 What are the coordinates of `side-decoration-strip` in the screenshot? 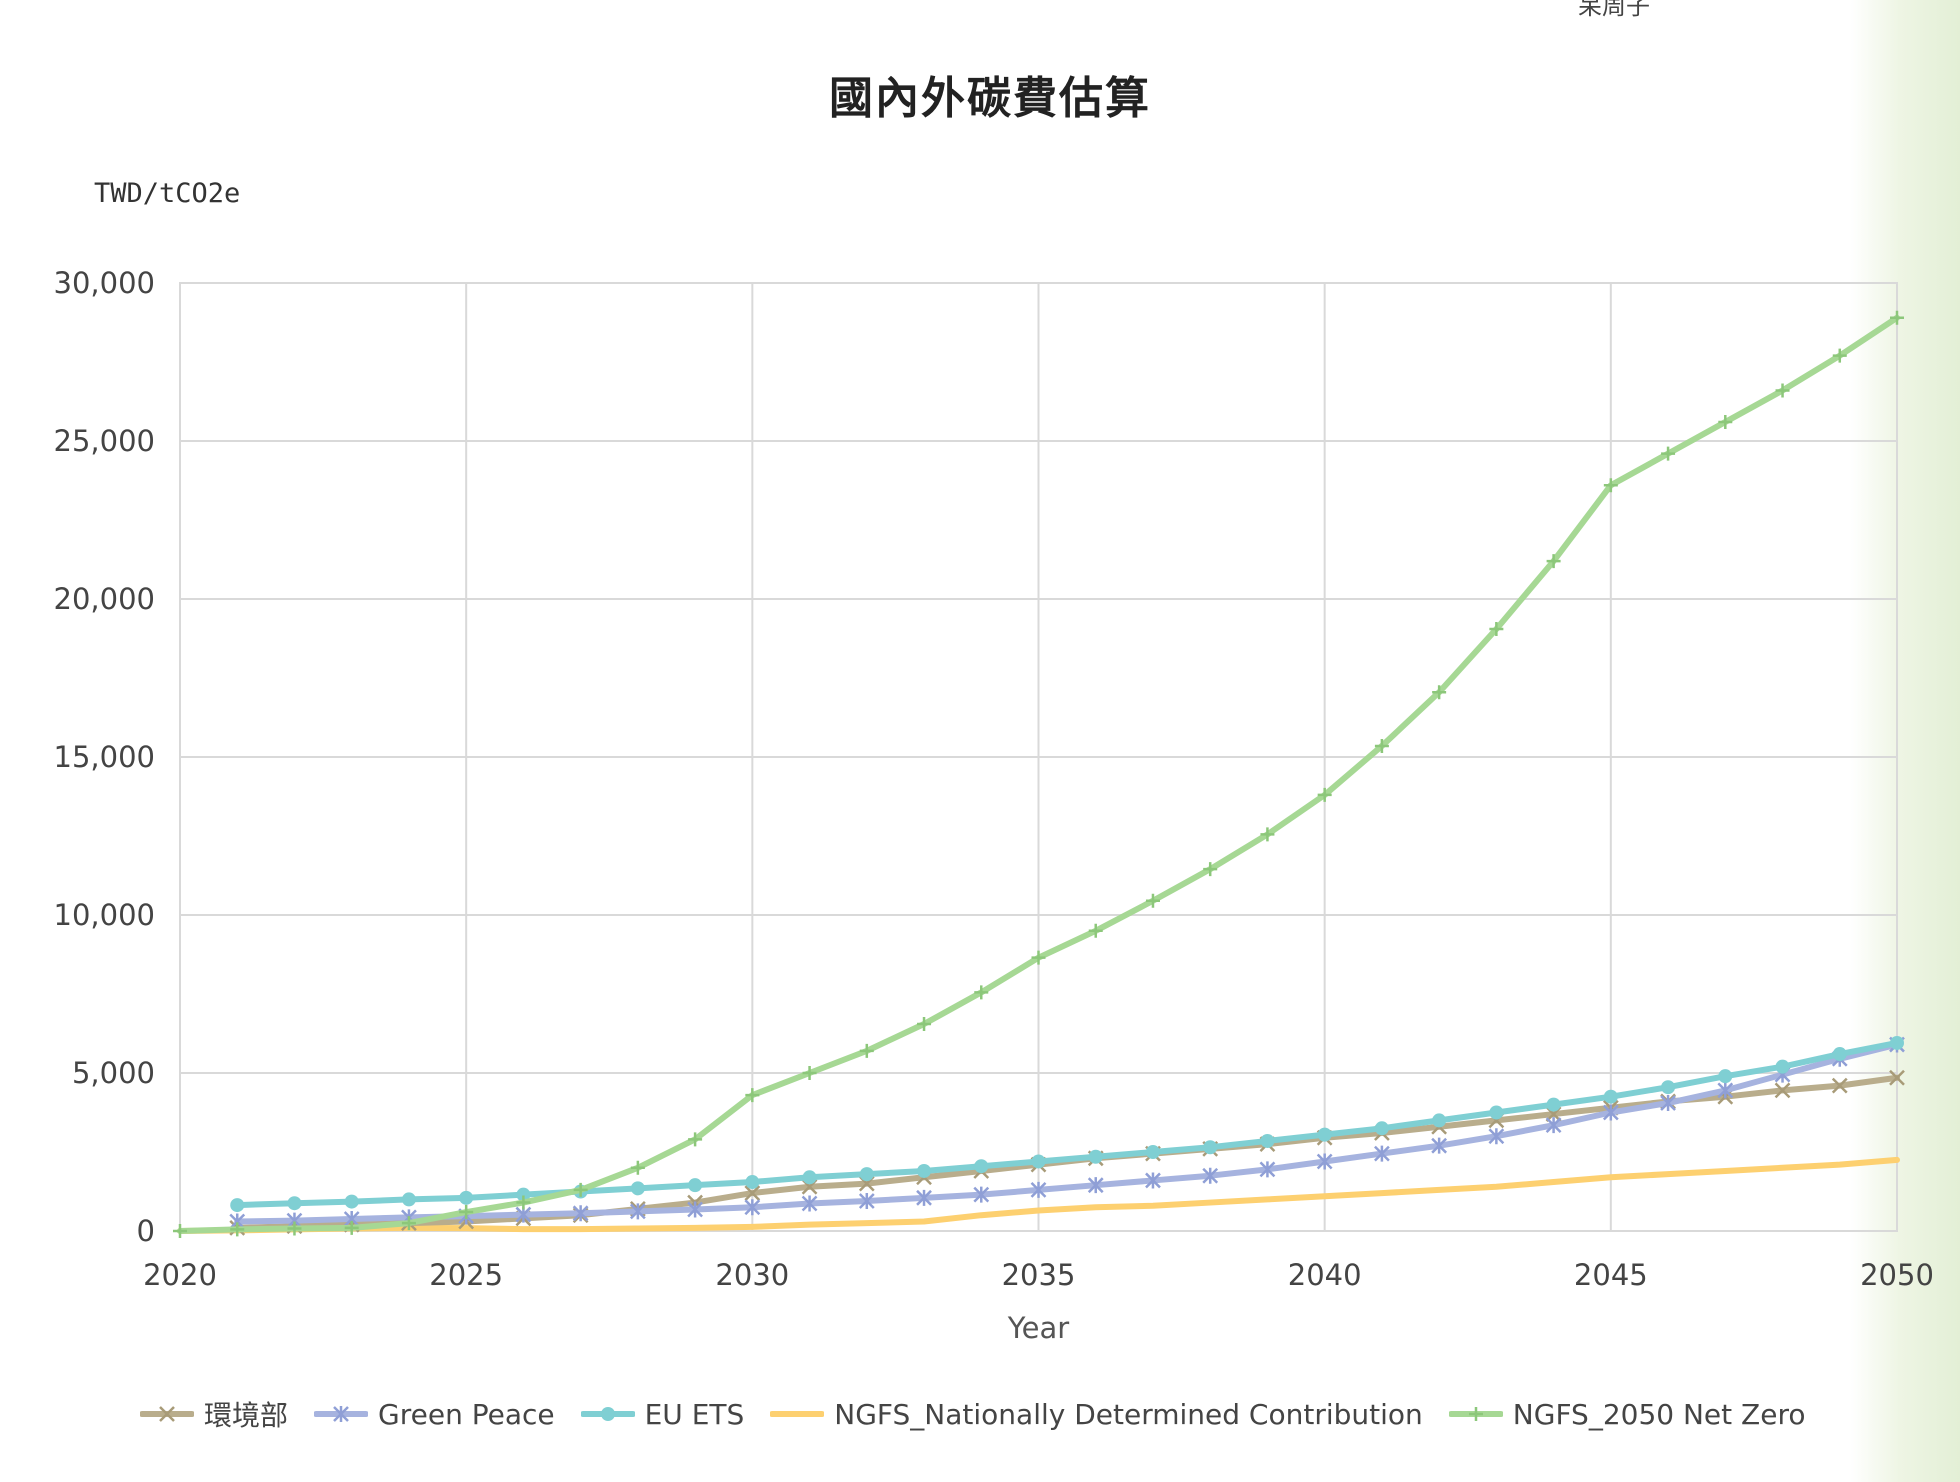 It's located at (1905, 741).